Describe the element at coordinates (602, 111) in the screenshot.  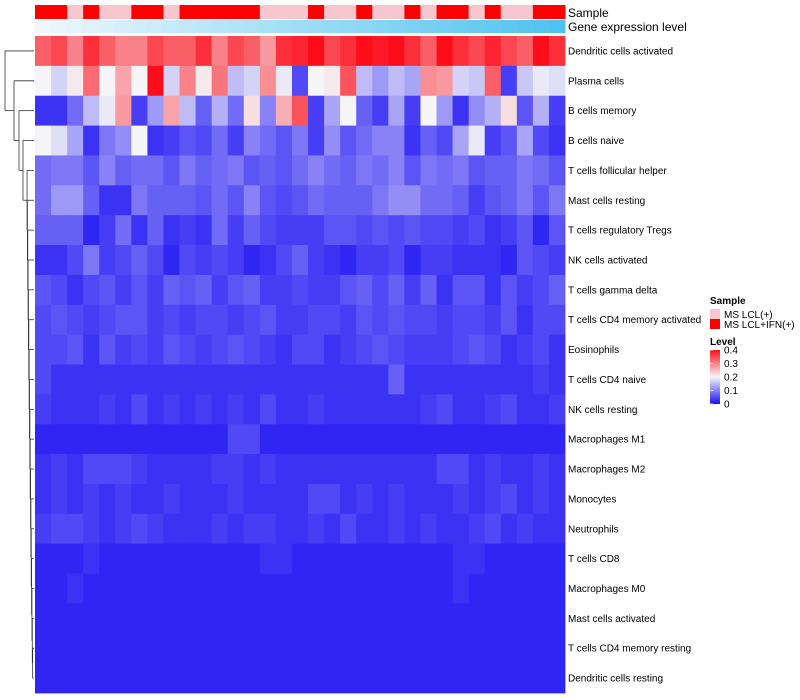
I see `row-label: B cells memory` at that location.